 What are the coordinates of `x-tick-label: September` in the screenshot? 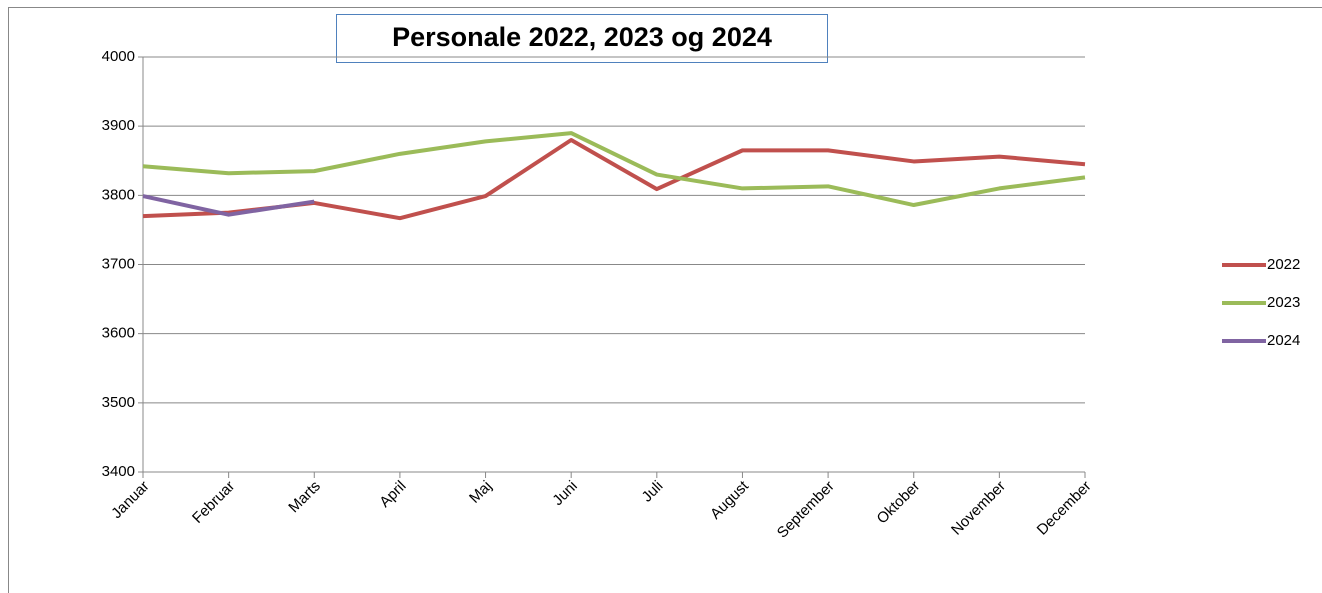 It's located at (806, 510).